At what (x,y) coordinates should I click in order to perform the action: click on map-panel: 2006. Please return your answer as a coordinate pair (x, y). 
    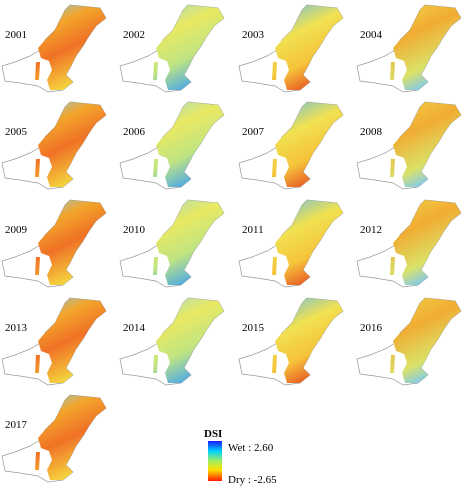
    Looking at the image, I should click on (172, 145).